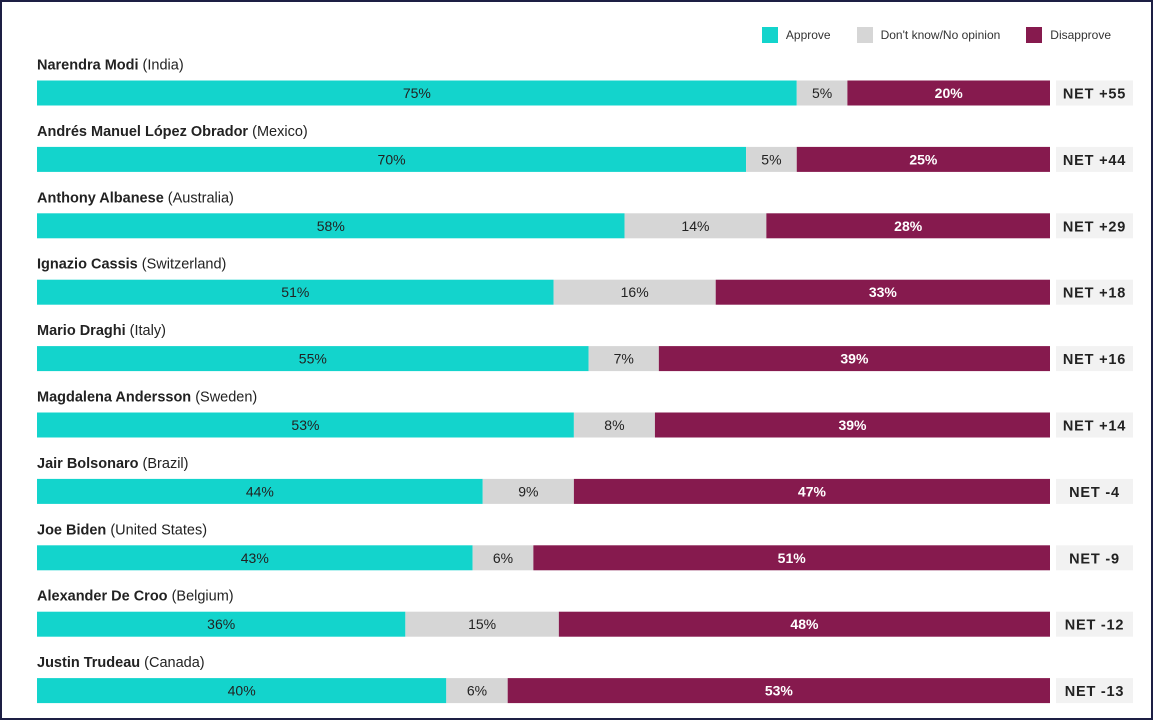 Image resolution: width=1153 pixels, height=720 pixels. Describe the element at coordinates (172, 663) in the screenshot. I see `leader-country: (Canada)` at that location.